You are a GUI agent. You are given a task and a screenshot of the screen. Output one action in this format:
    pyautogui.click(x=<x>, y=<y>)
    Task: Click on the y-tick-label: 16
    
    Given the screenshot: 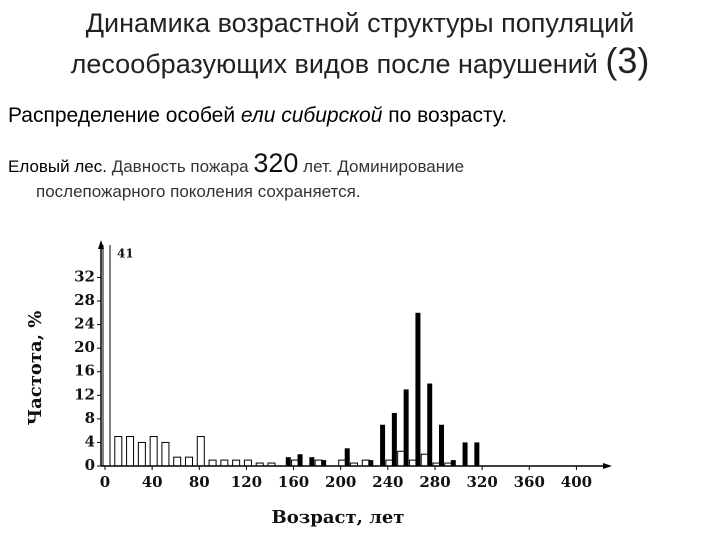 What is the action you would take?
    pyautogui.click(x=84, y=371)
    